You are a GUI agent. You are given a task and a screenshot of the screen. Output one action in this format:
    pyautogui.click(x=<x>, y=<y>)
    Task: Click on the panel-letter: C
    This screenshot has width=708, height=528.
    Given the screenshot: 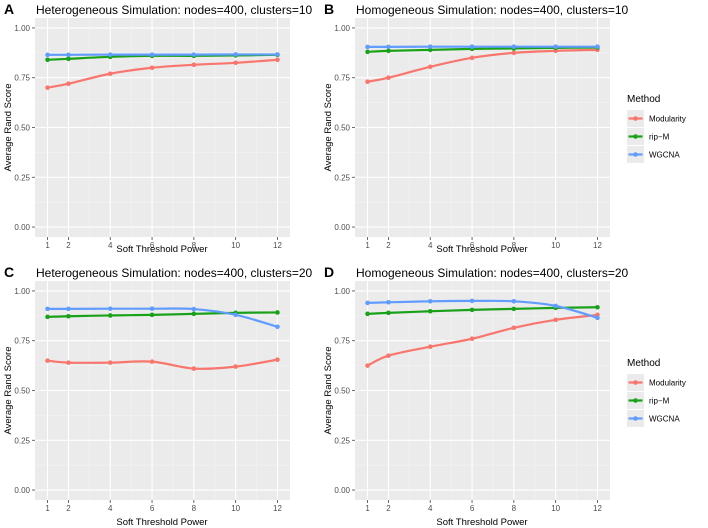 What is the action you would take?
    pyautogui.click(x=9, y=272)
    